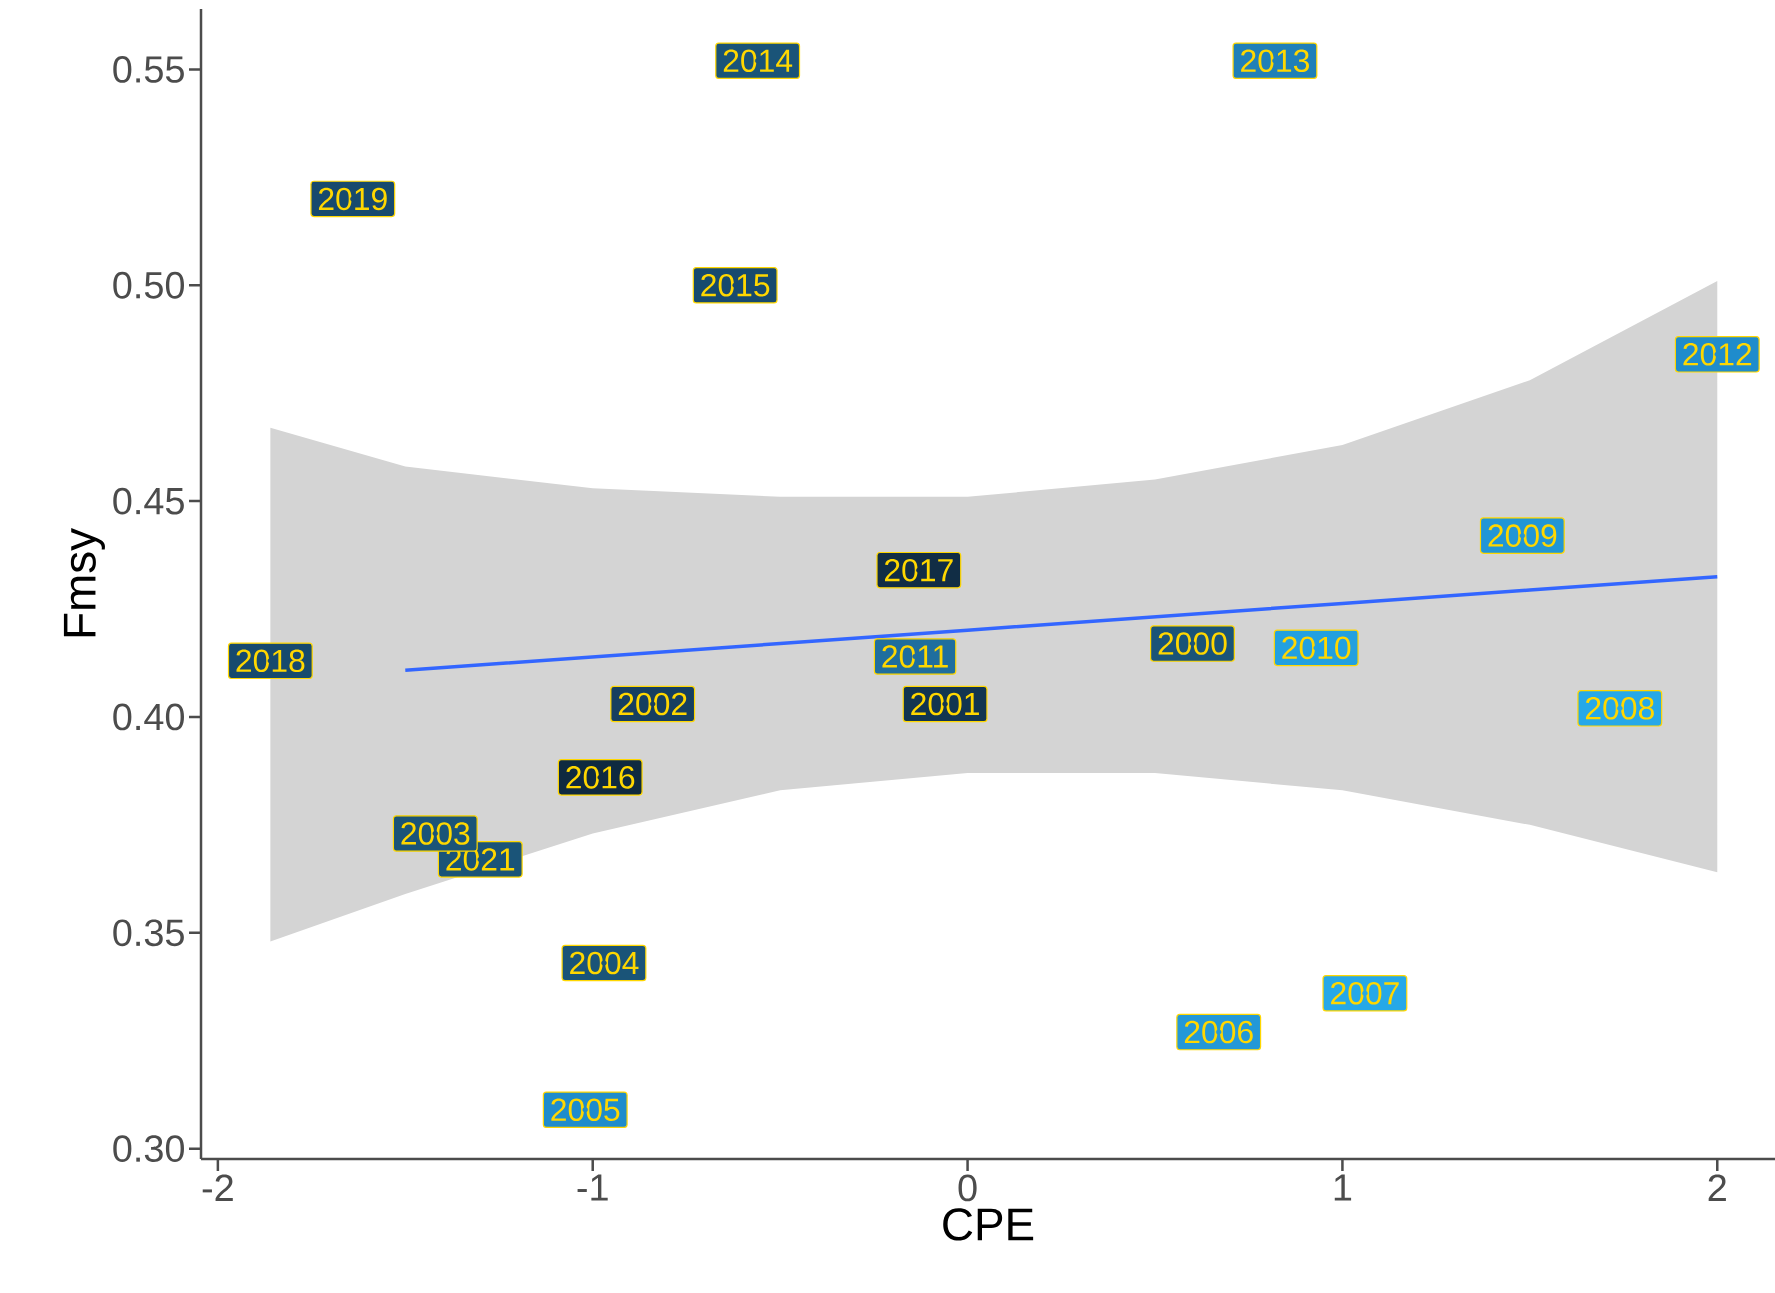 This screenshot has width=1775, height=1293. What do you see at coordinates (1717, 354) in the screenshot?
I see `series-label: 2012` at bounding box center [1717, 354].